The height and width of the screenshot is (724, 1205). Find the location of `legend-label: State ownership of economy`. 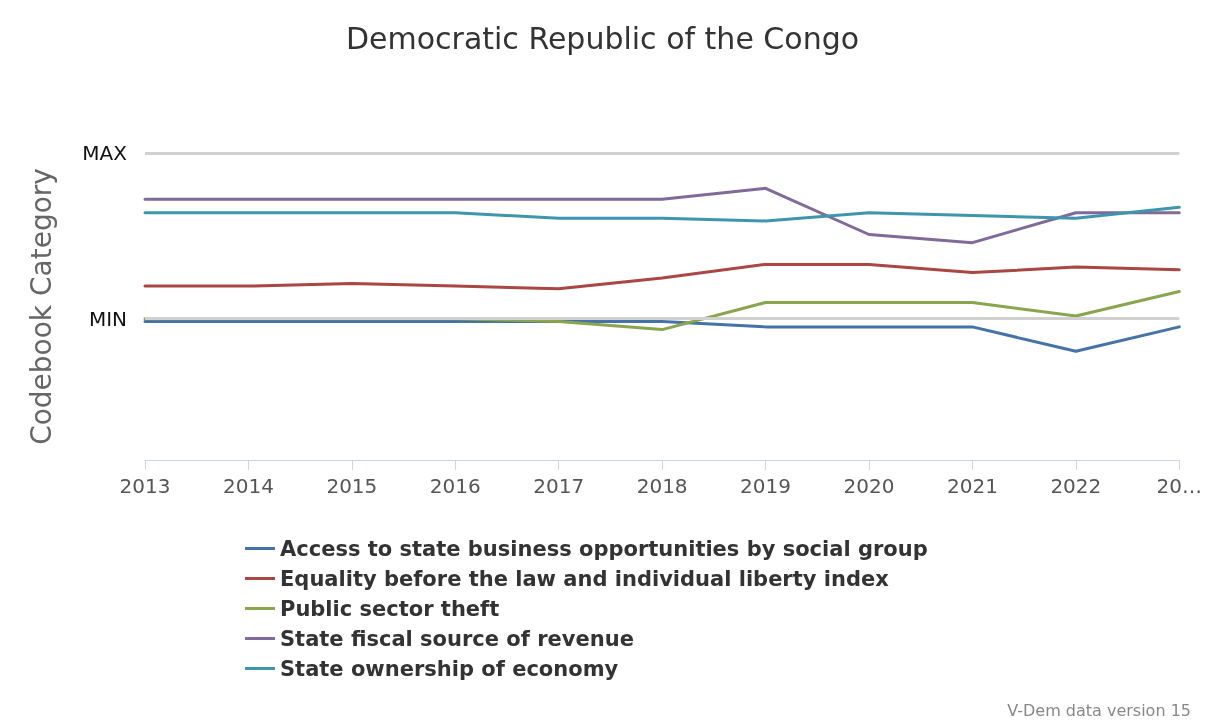

legend-label: State ownership of economy is located at coordinates (449, 668).